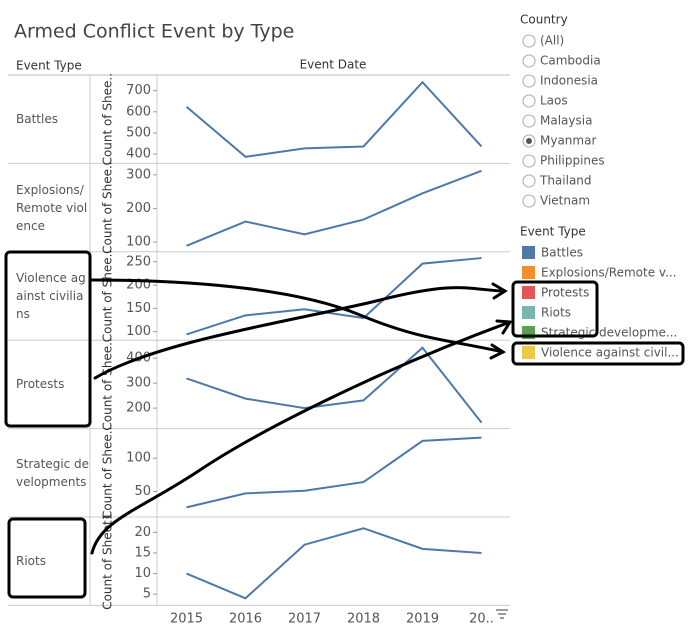 The height and width of the screenshot is (635, 691). Describe the element at coordinates (481, 619) in the screenshot. I see `x-tick-label: 20..` at that location.